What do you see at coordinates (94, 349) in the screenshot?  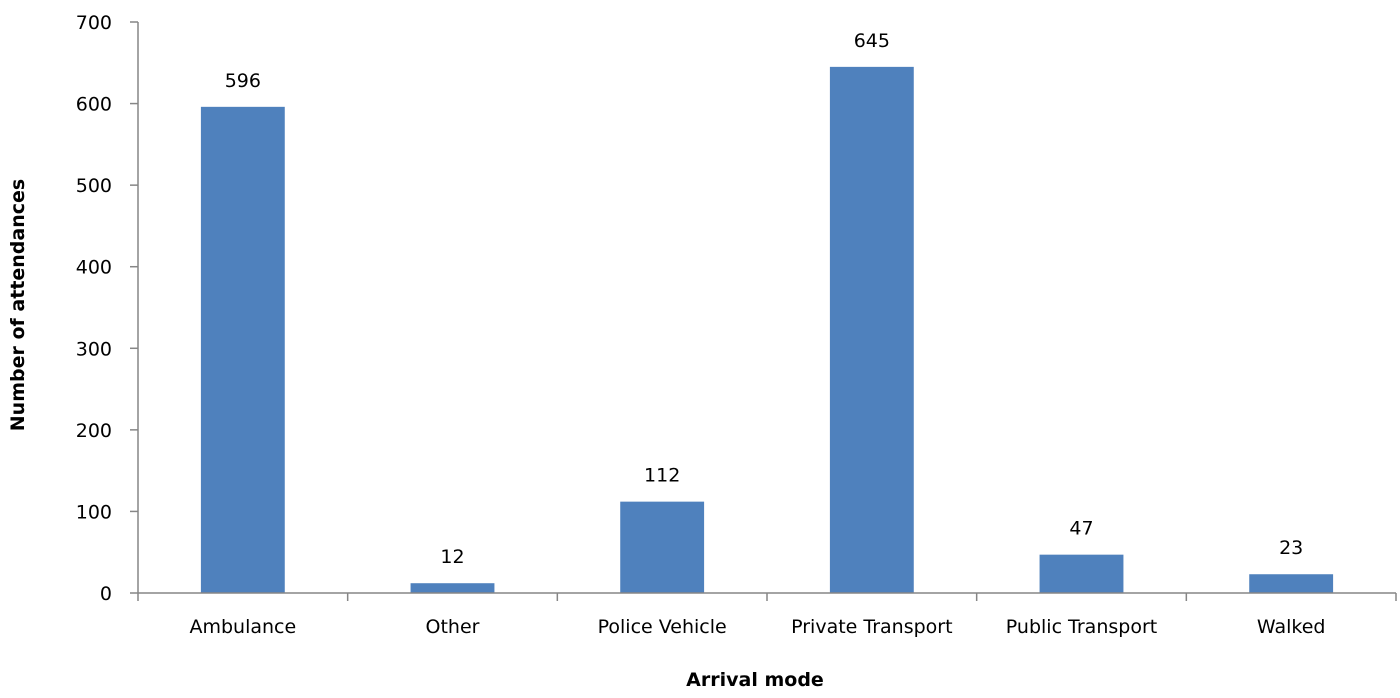 I see `y-tick-label: 300` at bounding box center [94, 349].